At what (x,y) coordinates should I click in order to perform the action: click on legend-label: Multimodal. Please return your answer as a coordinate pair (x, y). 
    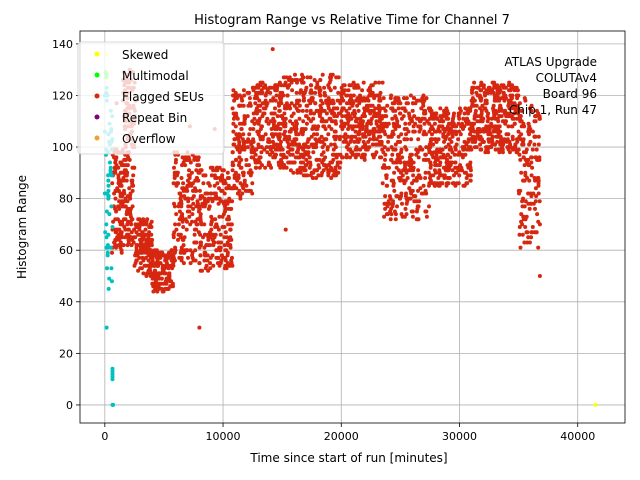
    Looking at the image, I should click on (155, 76).